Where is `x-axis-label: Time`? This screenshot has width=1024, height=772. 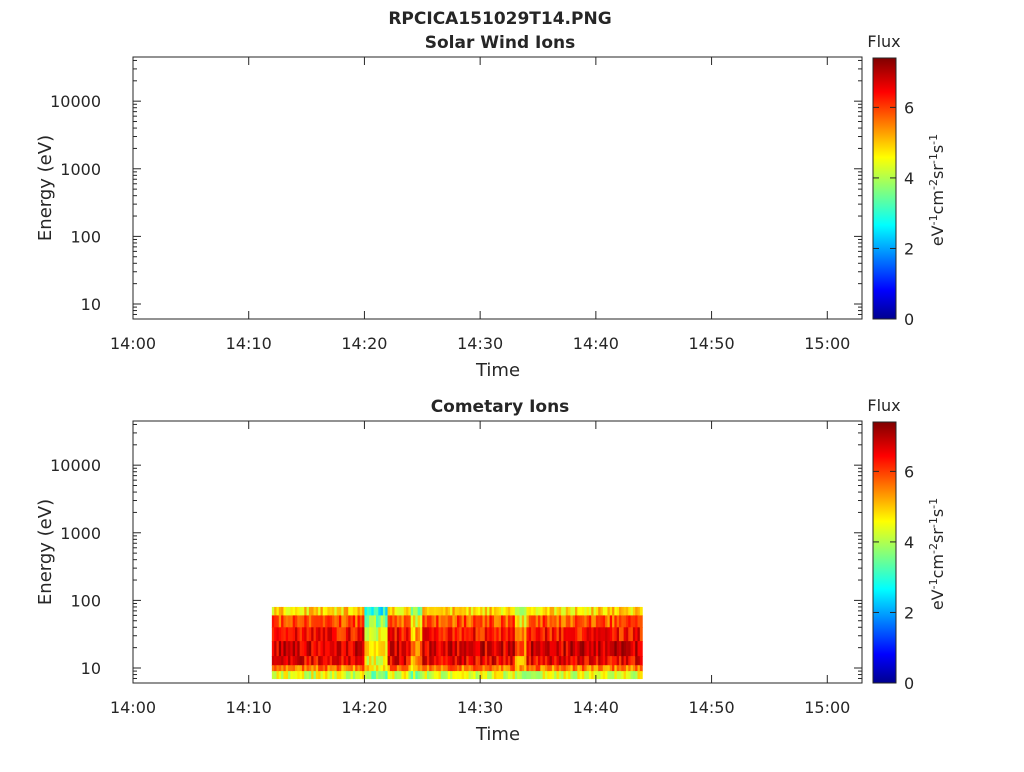
x-axis-label: Time is located at coordinates (497, 370).